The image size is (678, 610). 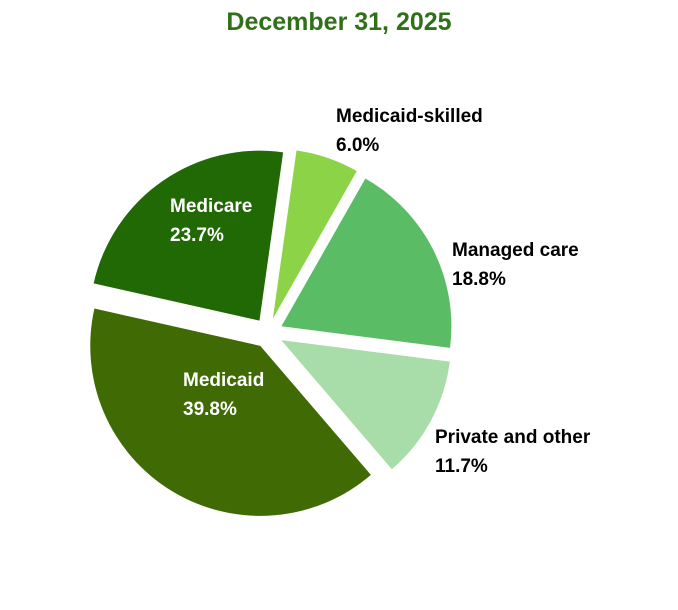 I want to click on slice-label-private-and-other: Private and other 11.7%, so click(x=512, y=452).